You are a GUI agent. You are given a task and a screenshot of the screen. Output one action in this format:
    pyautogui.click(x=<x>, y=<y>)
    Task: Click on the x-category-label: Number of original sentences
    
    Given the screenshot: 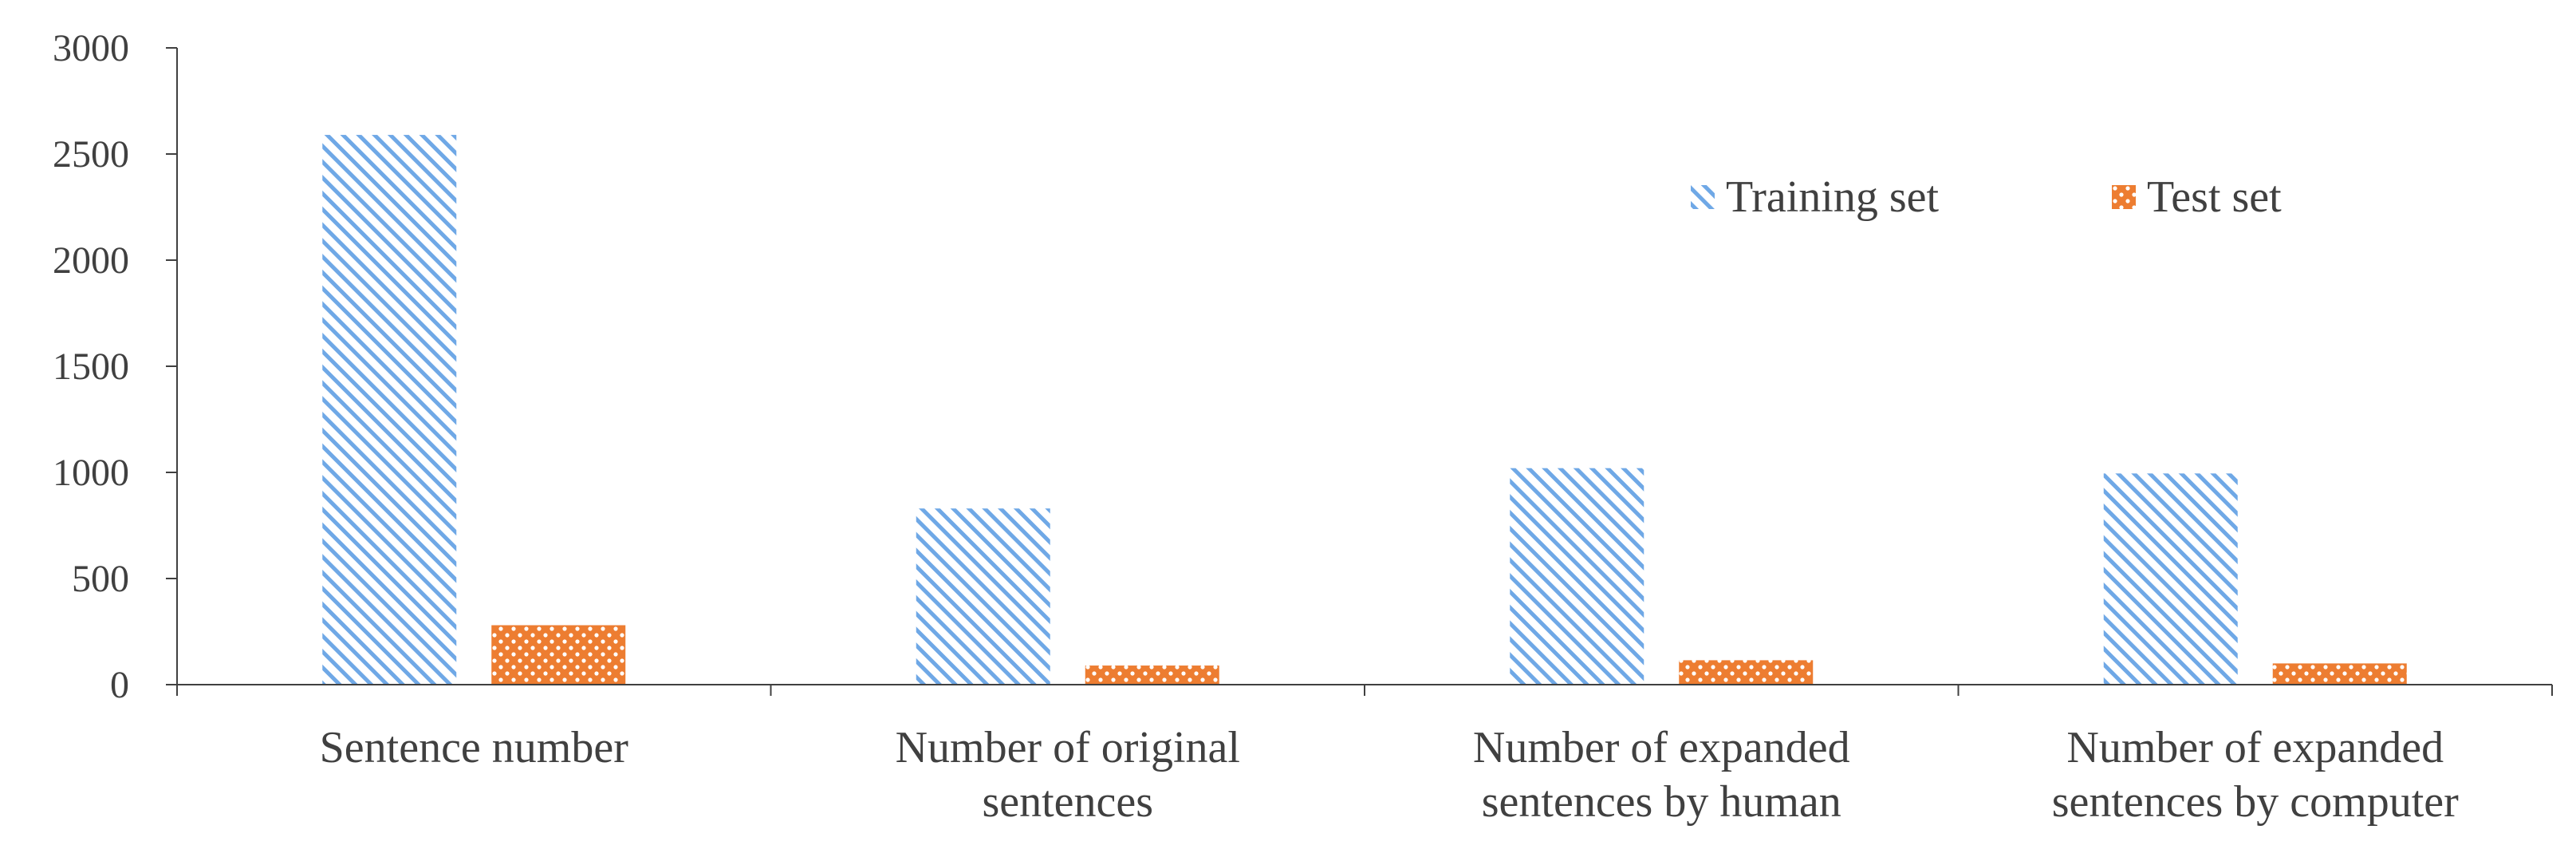 What is the action you would take?
    pyautogui.click(x=1068, y=775)
    